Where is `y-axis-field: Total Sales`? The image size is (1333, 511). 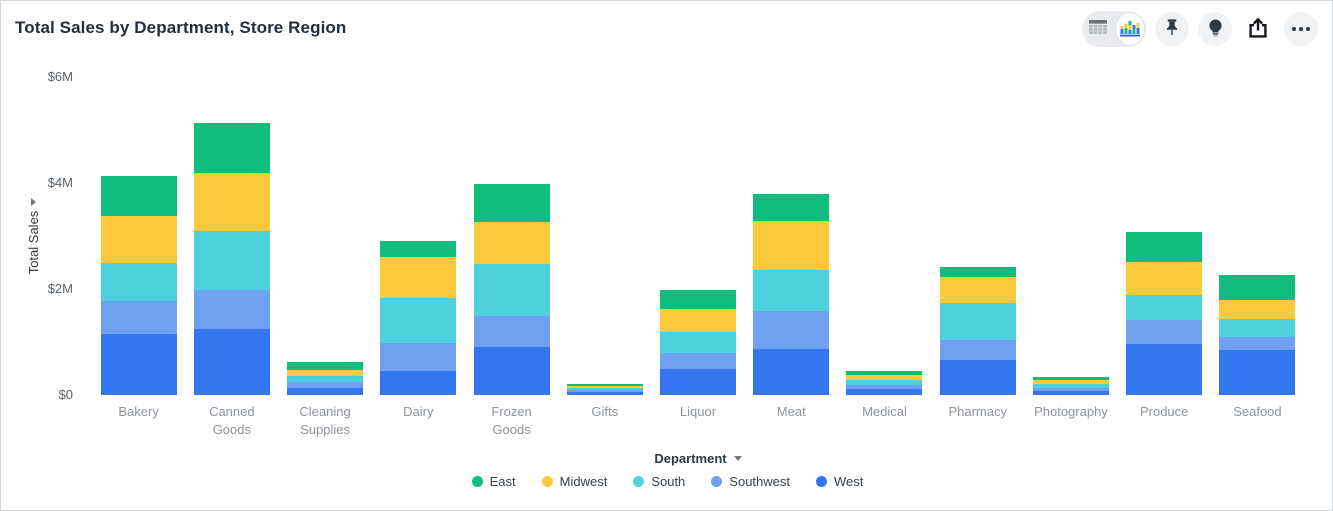
y-axis-field: Total Sales is located at coordinates (33, 236).